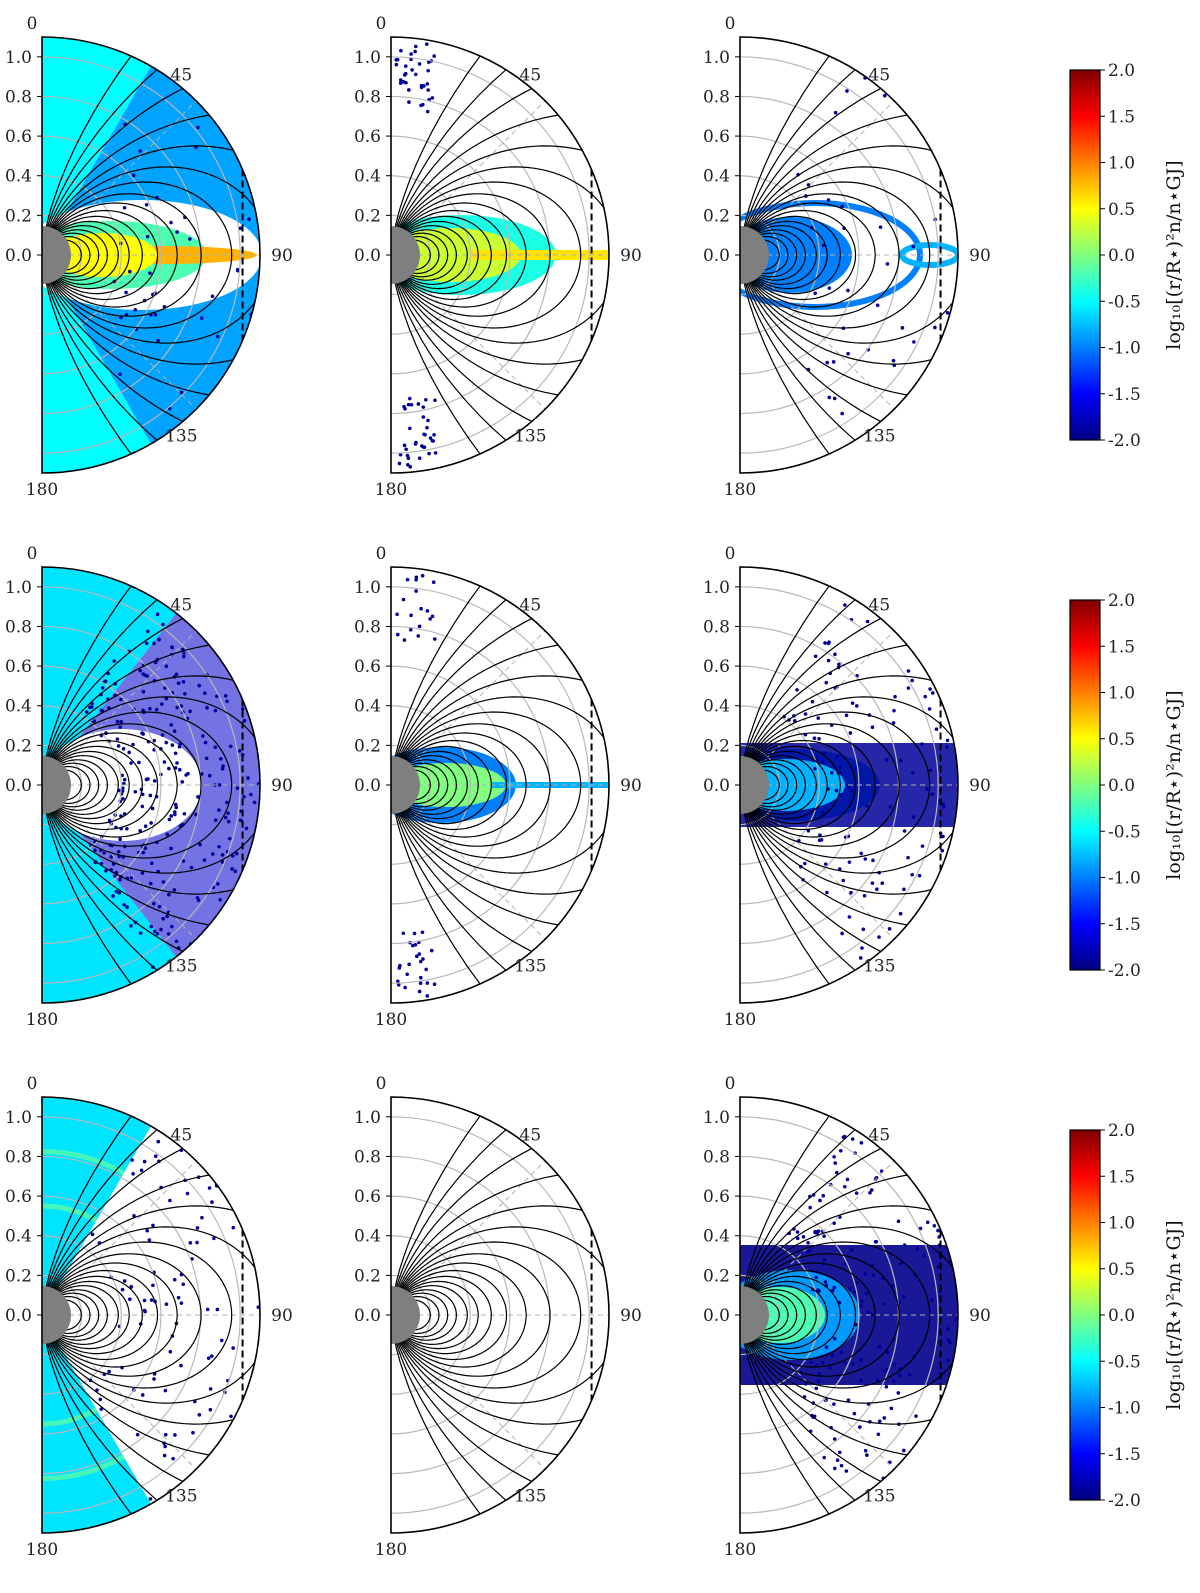 This screenshot has height=1593, width=1200. What do you see at coordinates (1124, 925) in the screenshot?
I see `colorbar-tick-label: -1.5` at bounding box center [1124, 925].